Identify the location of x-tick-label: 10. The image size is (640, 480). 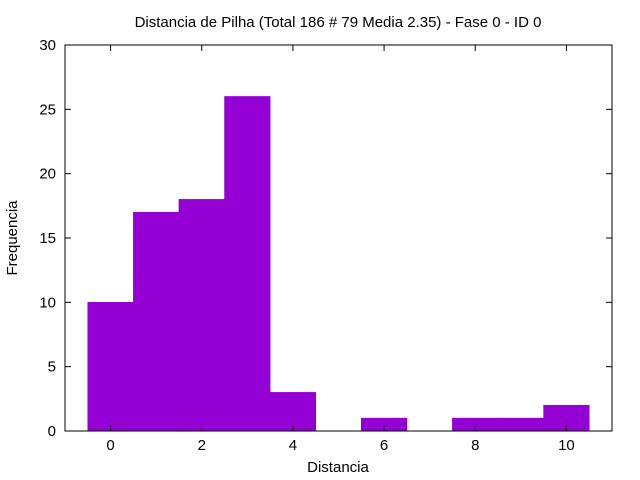
(566, 445).